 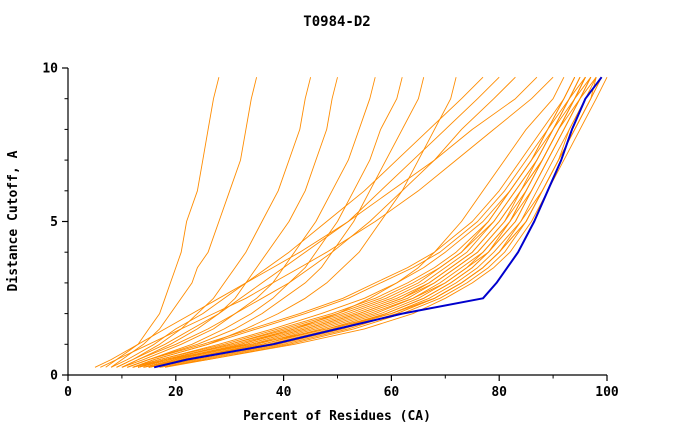 What do you see at coordinates (50, 69) in the screenshot?
I see `y-tick-label: 10` at bounding box center [50, 69].